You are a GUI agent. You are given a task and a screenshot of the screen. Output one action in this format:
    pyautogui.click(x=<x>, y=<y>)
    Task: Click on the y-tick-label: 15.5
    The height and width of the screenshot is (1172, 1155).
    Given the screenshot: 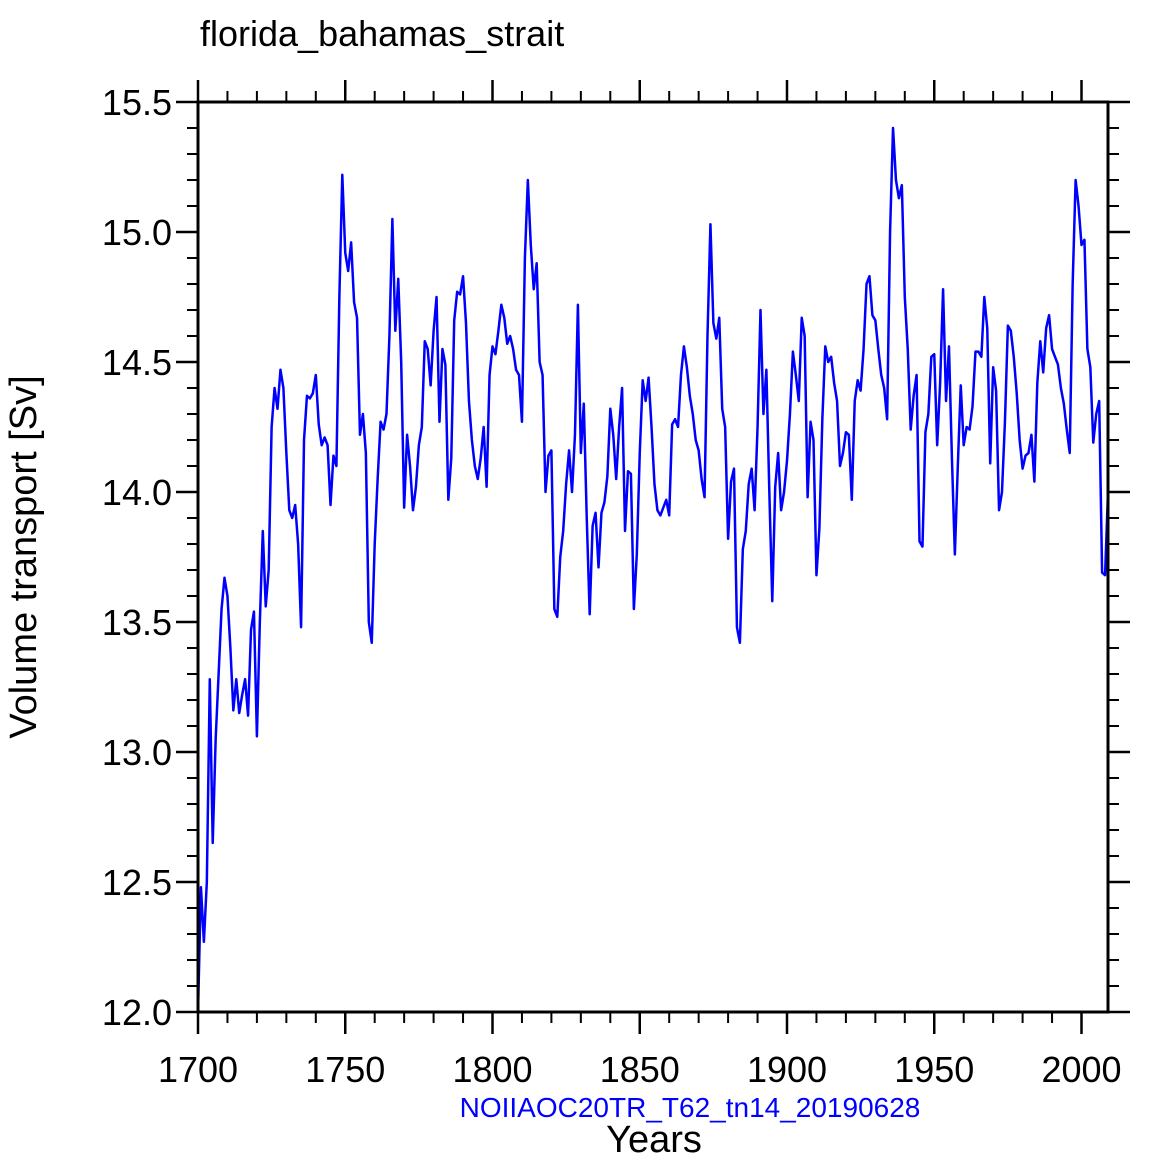 What is the action you would take?
    pyautogui.click(x=137, y=102)
    